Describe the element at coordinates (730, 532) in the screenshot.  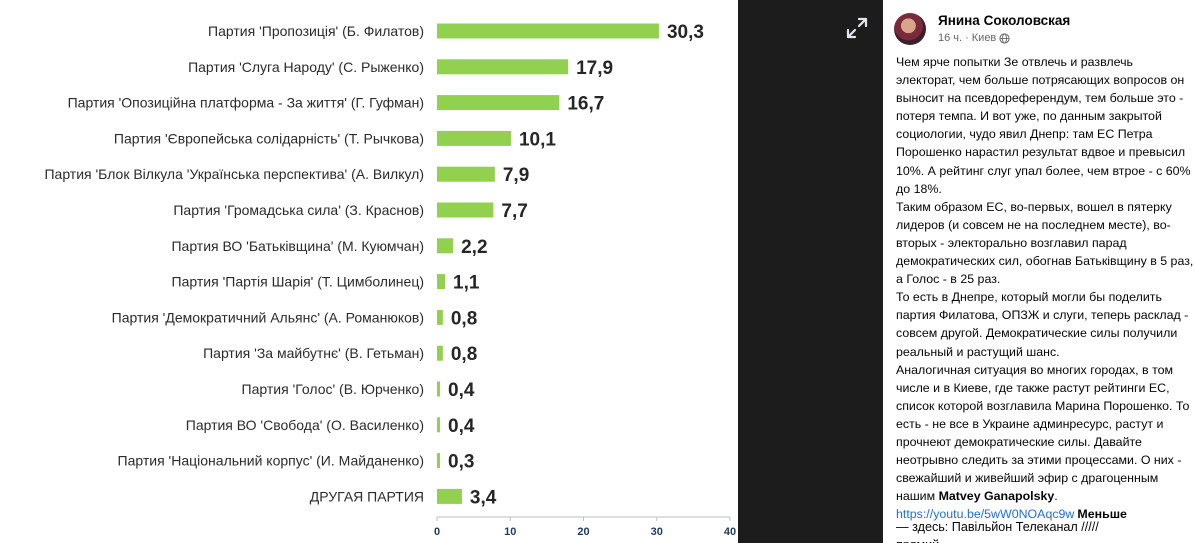
I see `x-tick-label: 40` at that location.